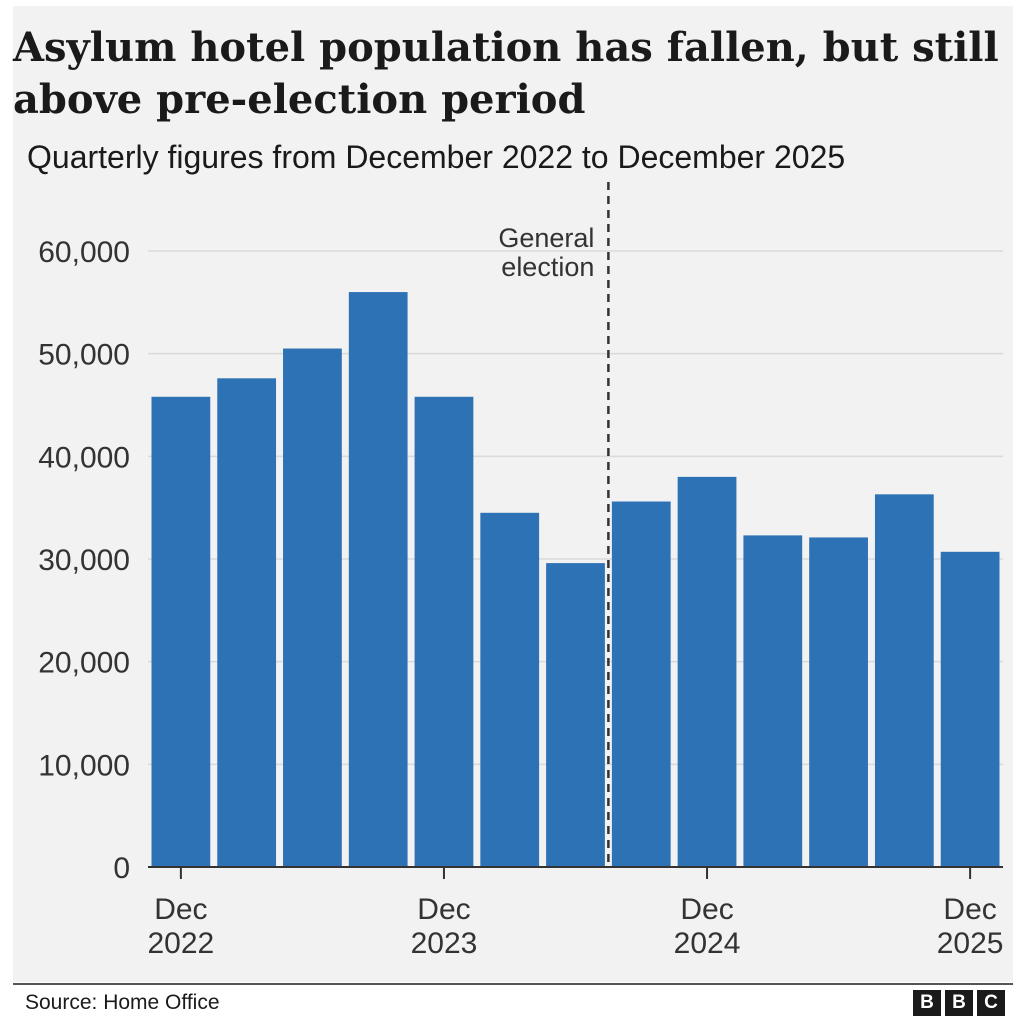  Describe the element at coordinates (707, 926) in the screenshot. I see `x-tick-label: Dec 2024` at that location.